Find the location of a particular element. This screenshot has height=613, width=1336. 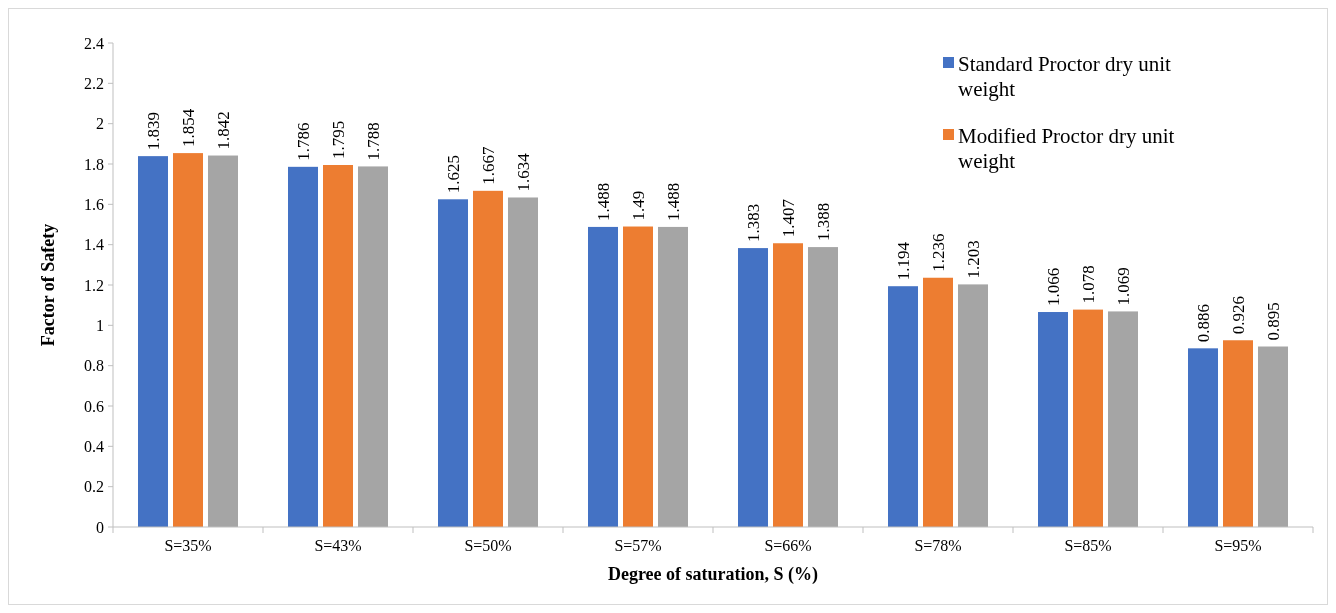

x-tick-label: S=66% is located at coordinates (788, 545).